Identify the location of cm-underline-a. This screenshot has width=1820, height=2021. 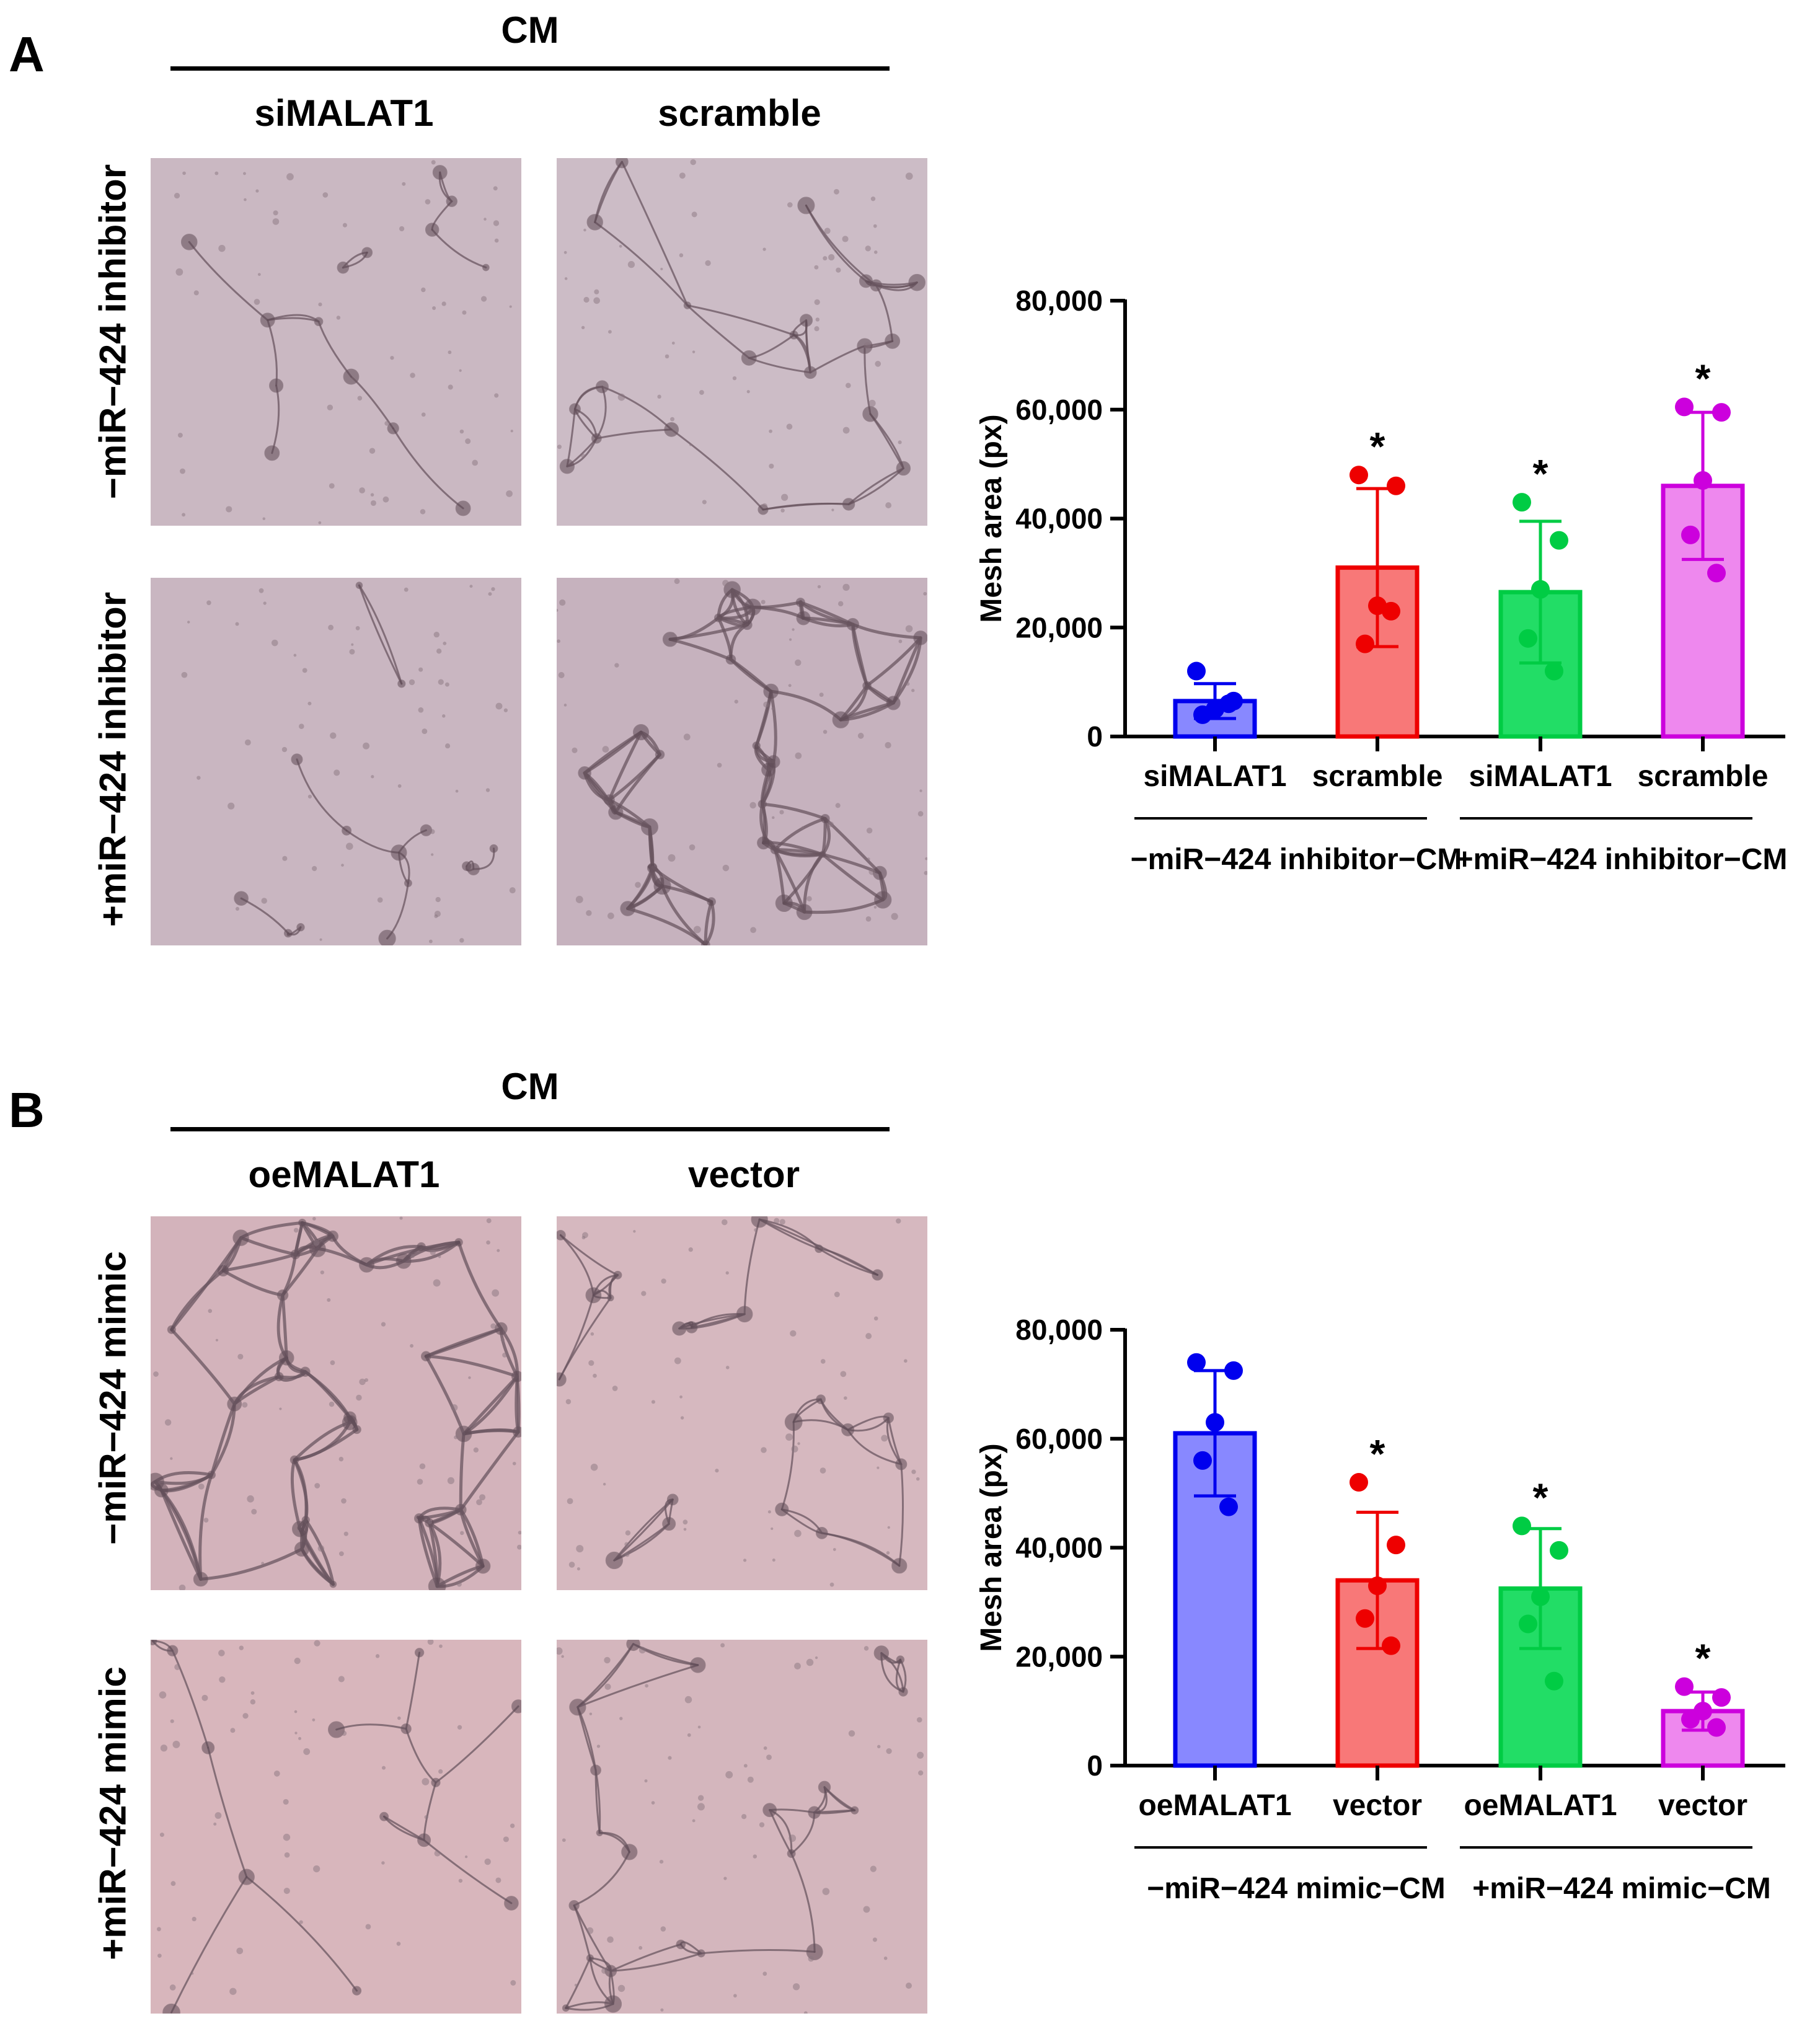
(530, 68).